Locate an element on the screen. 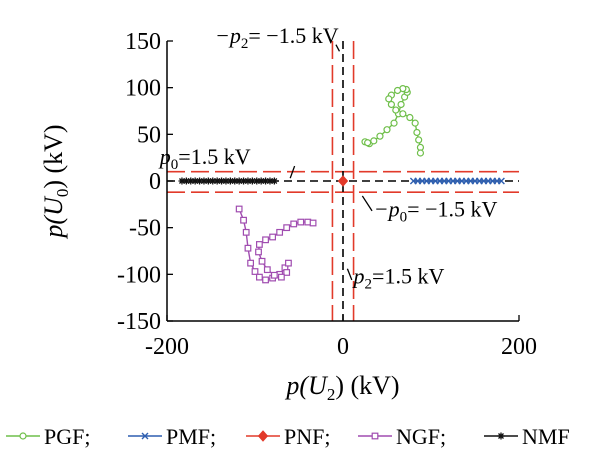  y-tick-label-5: -100 is located at coordinates (139, 275).